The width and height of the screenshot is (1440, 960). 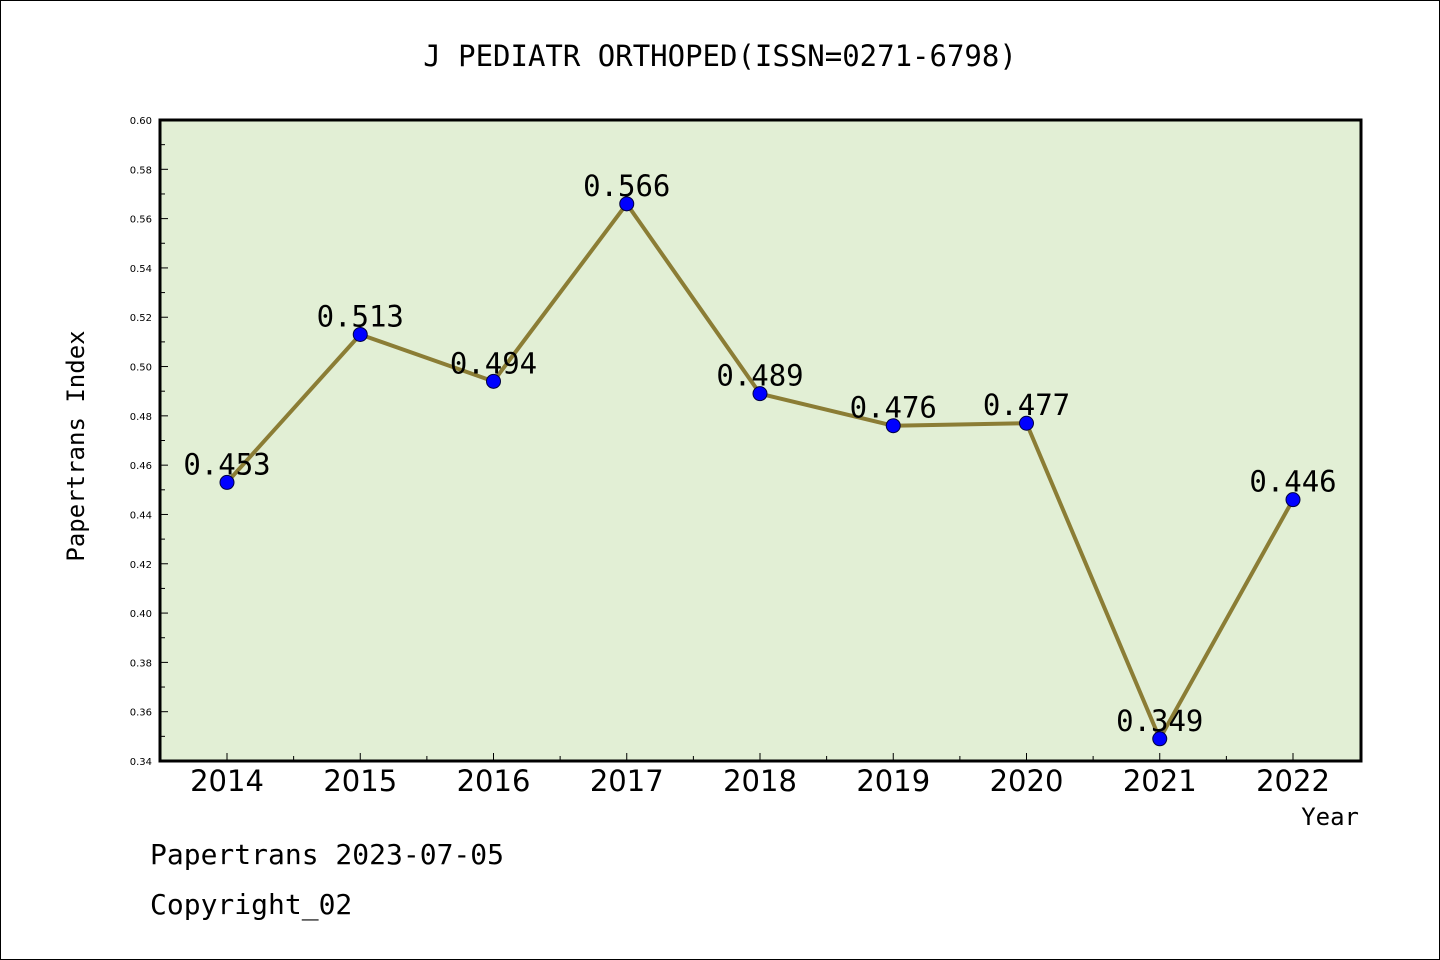 I want to click on data-label: 0.513, so click(x=360, y=316).